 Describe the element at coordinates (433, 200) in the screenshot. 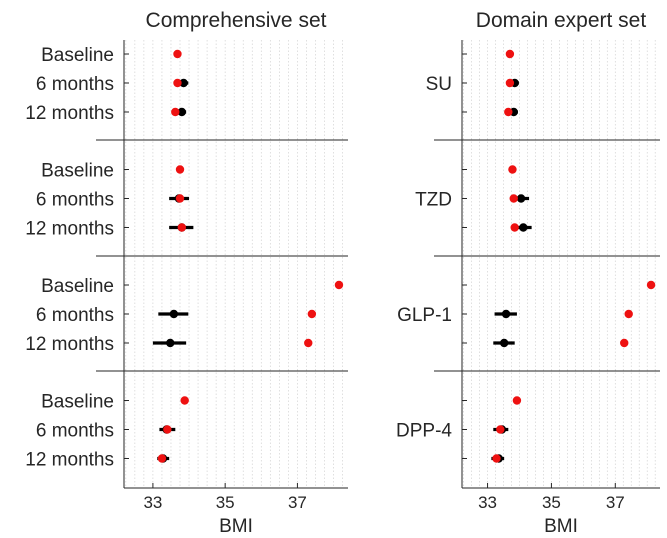

I see `group-label: TZD` at that location.